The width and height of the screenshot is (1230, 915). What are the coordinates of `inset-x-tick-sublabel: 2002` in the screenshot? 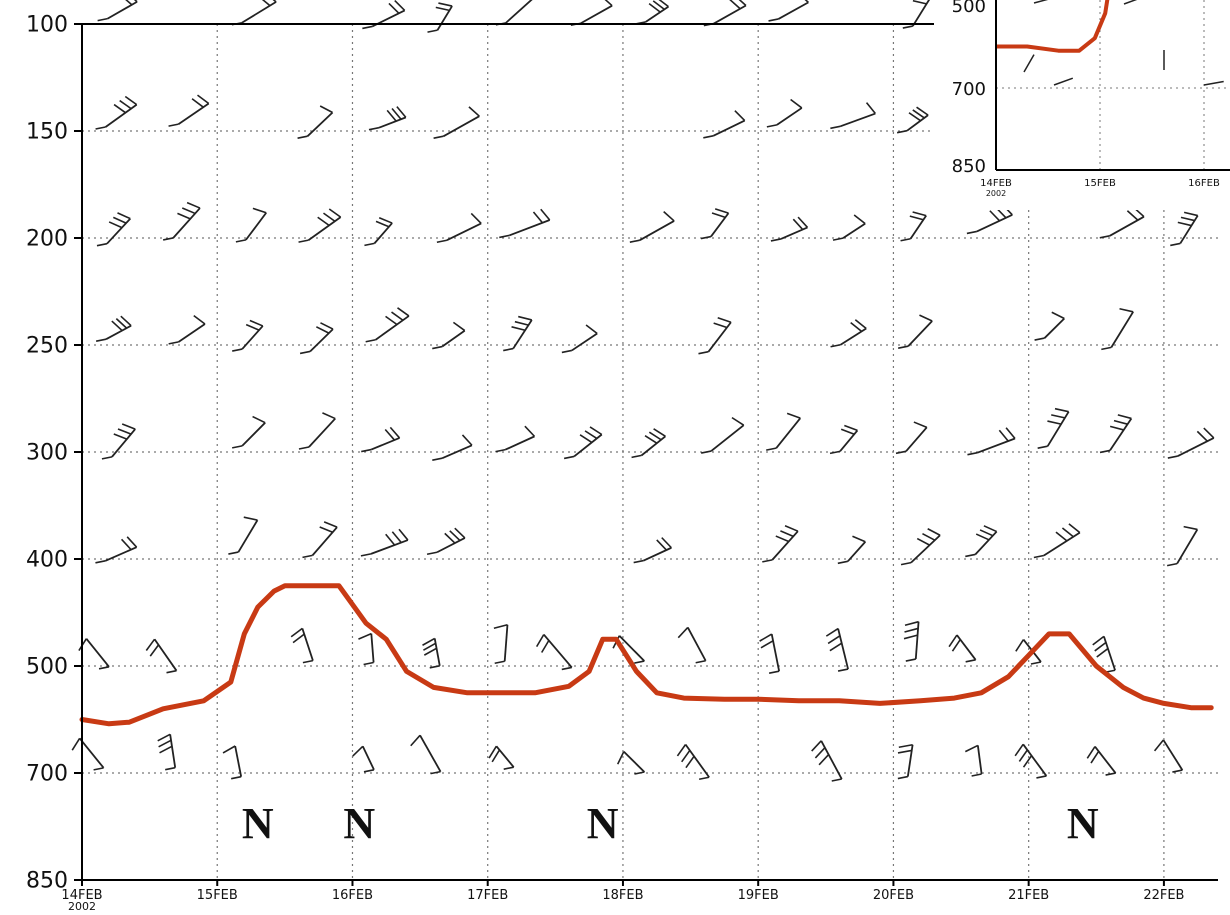 It's located at (996, 193).